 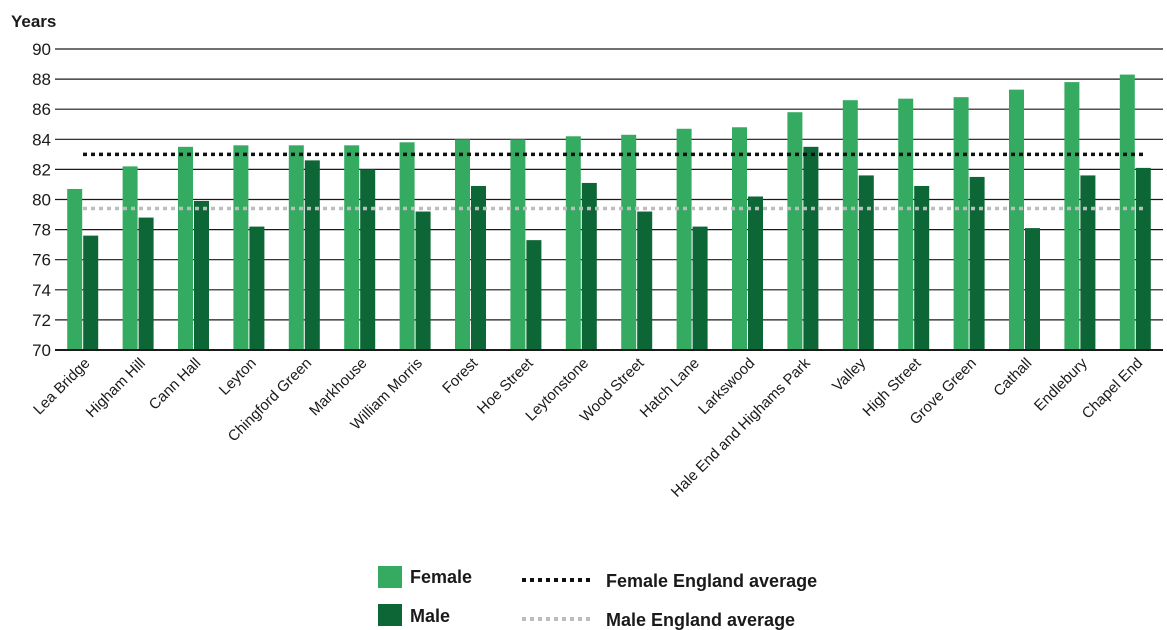 I want to click on x-tick-label: Hatch Lane, so click(x=670, y=388).